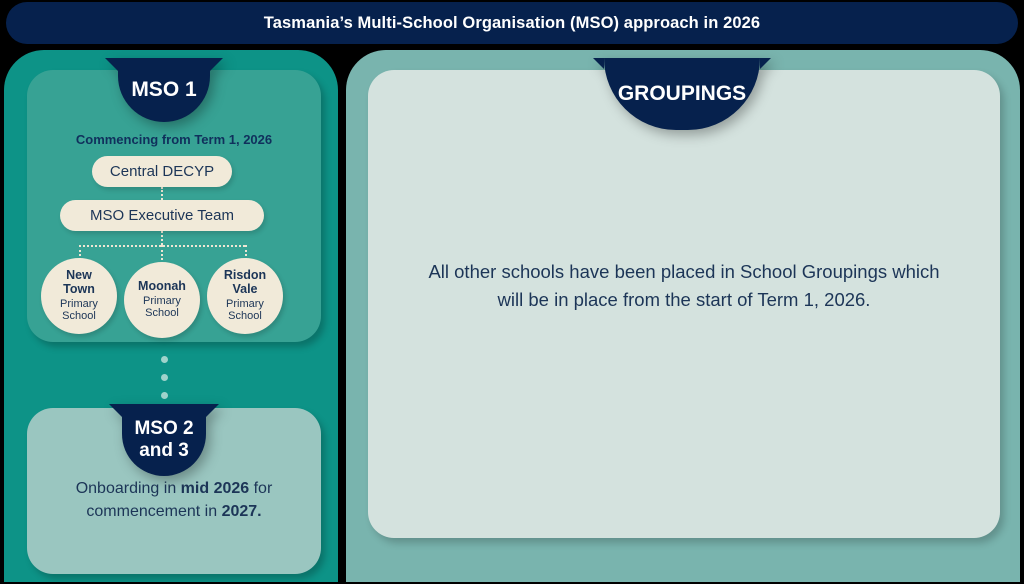 The image size is (1024, 584). I want to click on mso1-badge-label: MSO 1, so click(164, 89).